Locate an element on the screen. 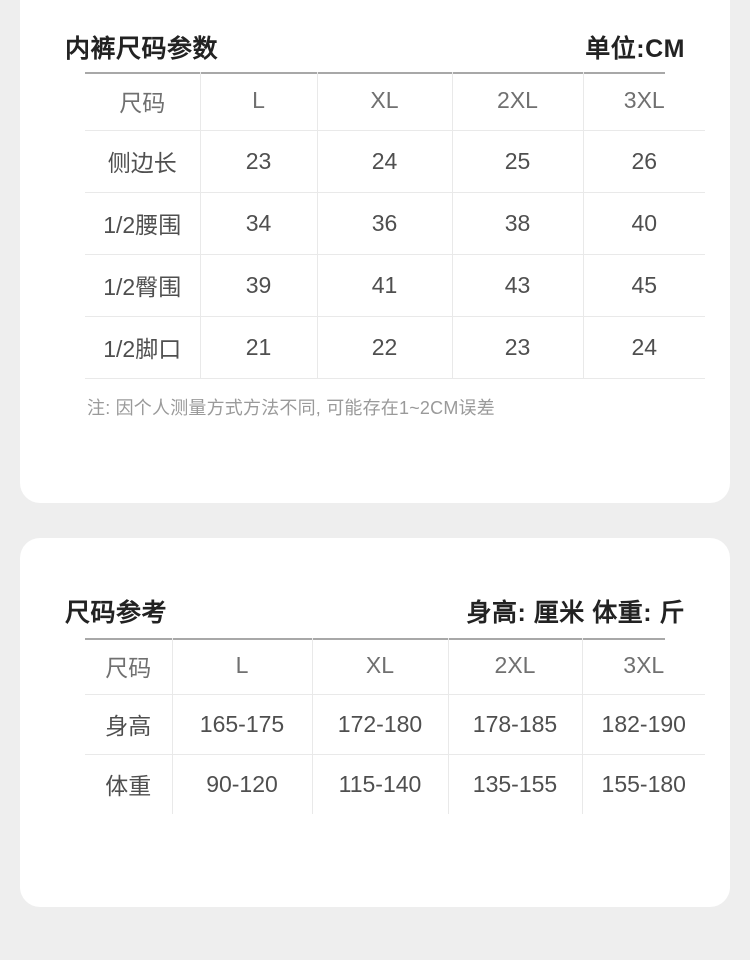  unit-label: 单位:CM is located at coordinates (635, 49).